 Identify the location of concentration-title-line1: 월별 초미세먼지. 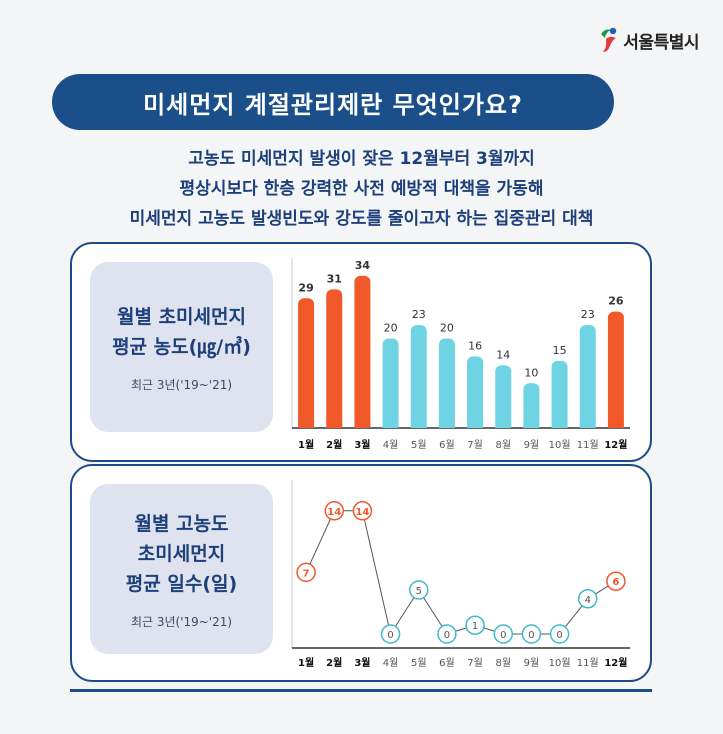
(181, 316).